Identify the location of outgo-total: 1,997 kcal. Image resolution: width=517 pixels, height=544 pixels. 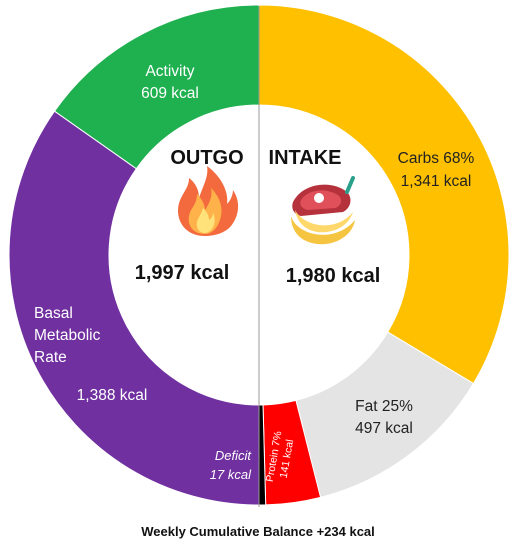
(182, 273).